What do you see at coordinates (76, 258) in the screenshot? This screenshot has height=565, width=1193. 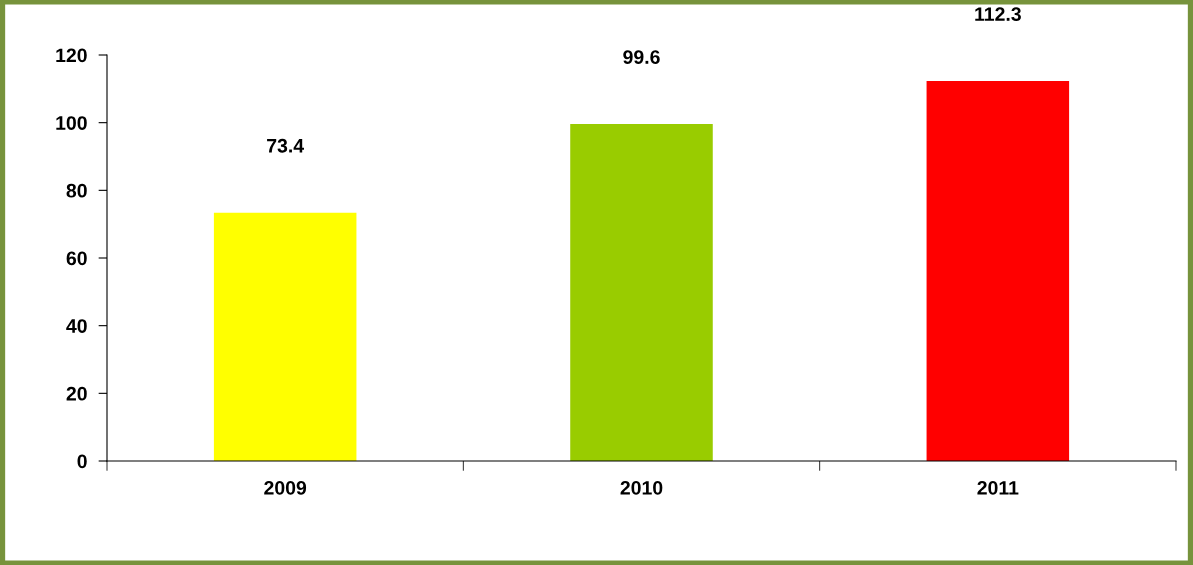 I see `y-tick-label: 60` at bounding box center [76, 258].